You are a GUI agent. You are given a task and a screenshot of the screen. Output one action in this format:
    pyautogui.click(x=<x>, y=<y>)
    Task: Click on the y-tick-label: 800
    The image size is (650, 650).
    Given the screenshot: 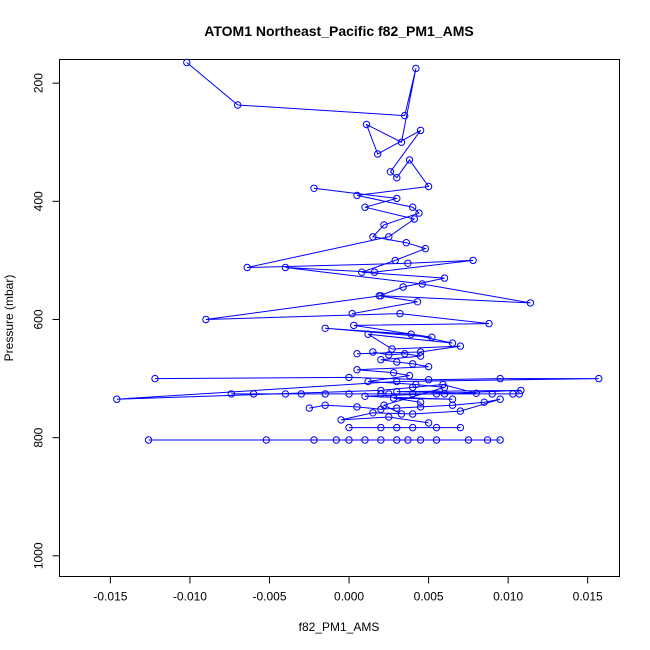 What is the action you would take?
    pyautogui.click(x=39, y=437)
    